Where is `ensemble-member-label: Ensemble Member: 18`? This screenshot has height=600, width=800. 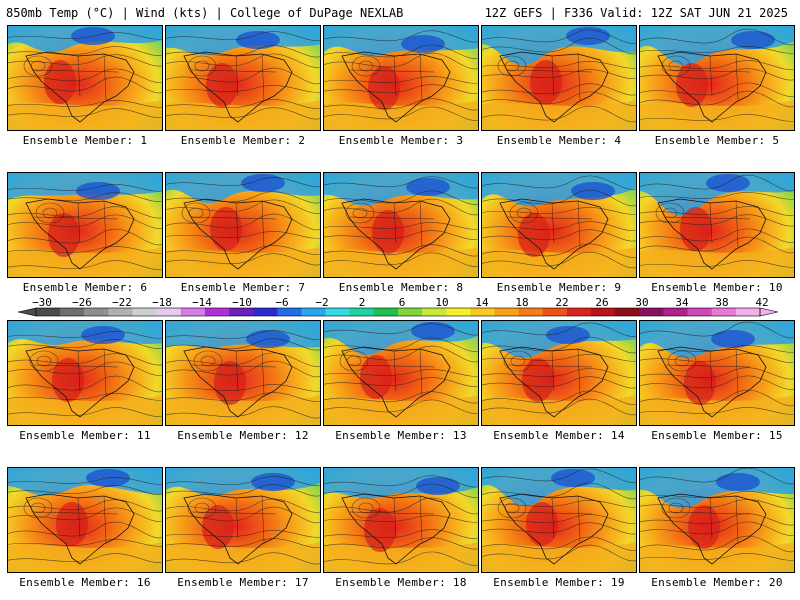 ensemble-member-label: Ensemble Member: 18 is located at coordinates (401, 582).